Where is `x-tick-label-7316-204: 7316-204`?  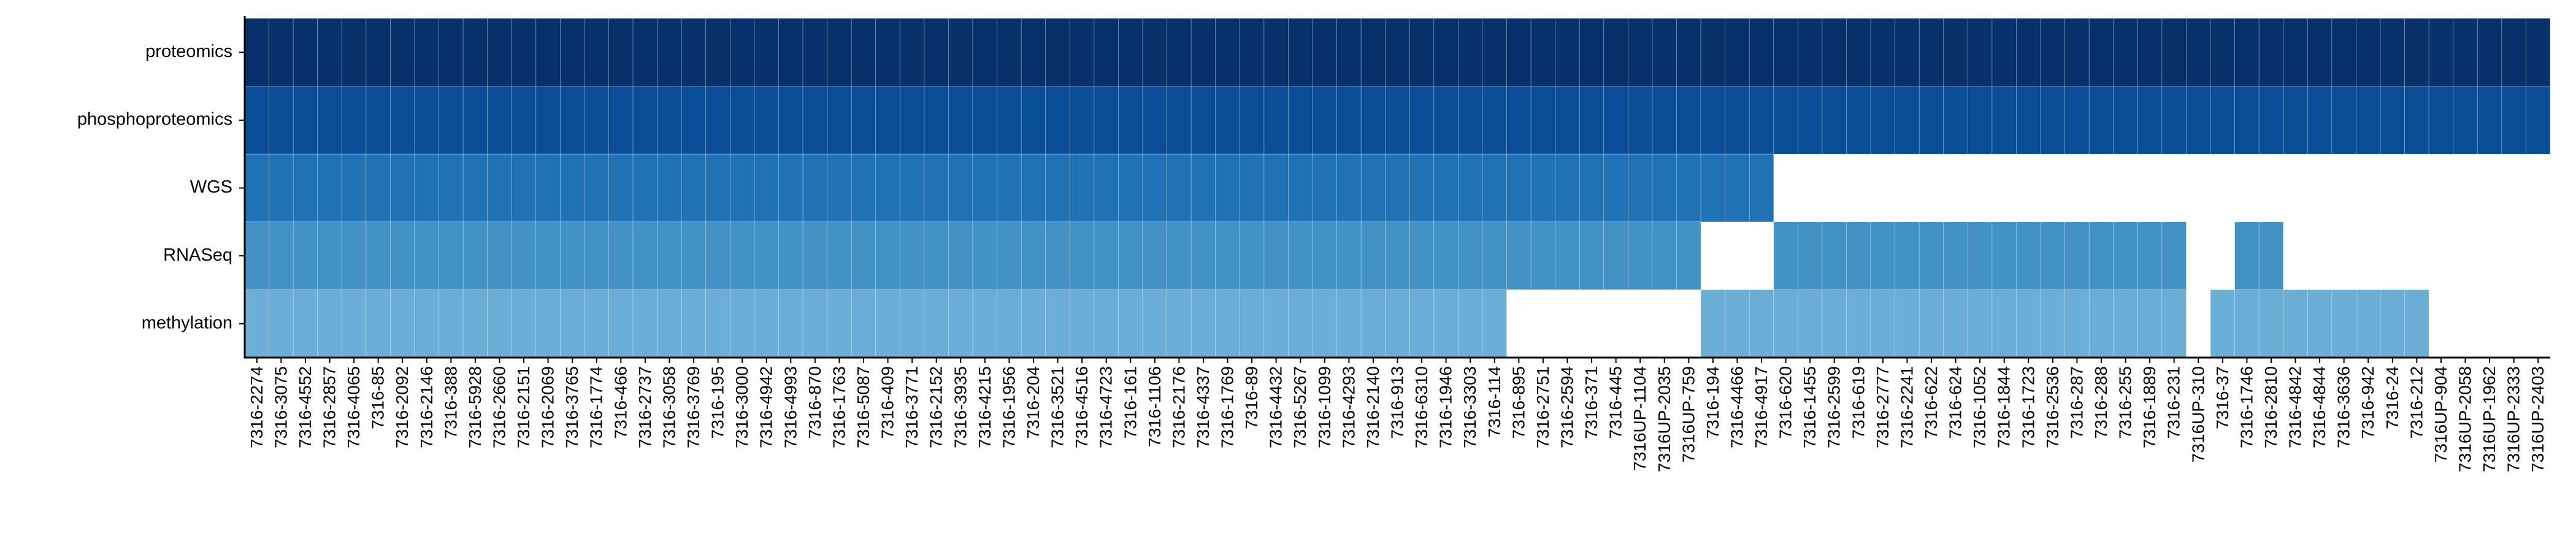
x-tick-label-7316-204: 7316-204 is located at coordinates (1033, 402).